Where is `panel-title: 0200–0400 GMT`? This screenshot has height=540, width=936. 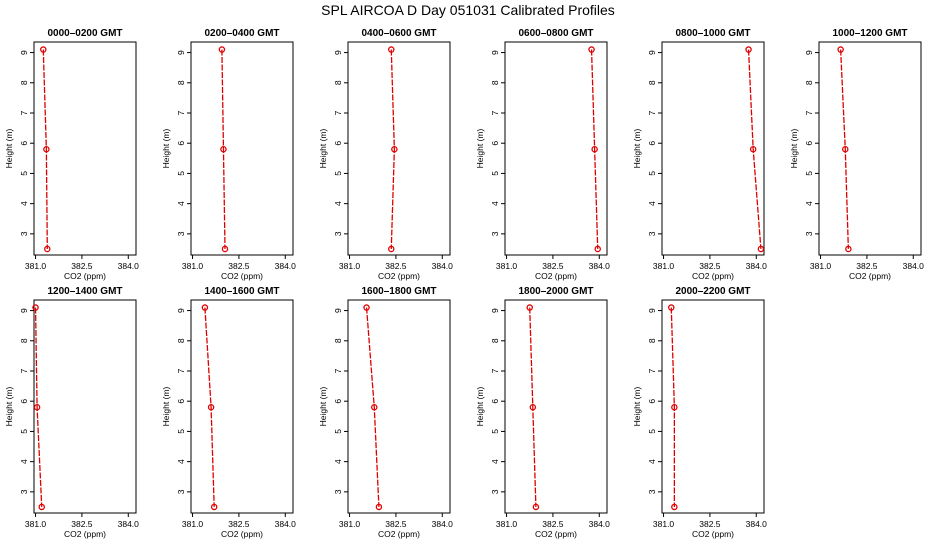 panel-title: 0200–0400 GMT is located at coordinates (241, 33).